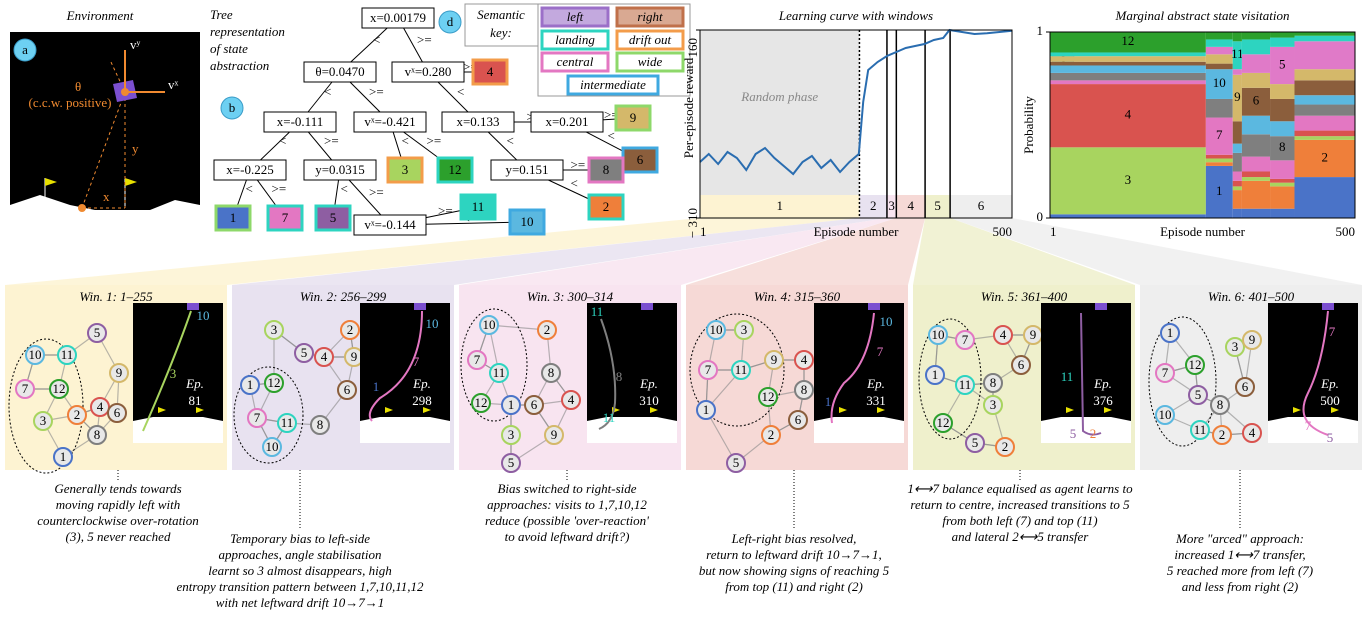 This screenshot has height=618, width=1364. Describe the element at coordinates (794, 570) in the screenshot. I see `caption-line: but now showing signs of reaching 5` at that location.